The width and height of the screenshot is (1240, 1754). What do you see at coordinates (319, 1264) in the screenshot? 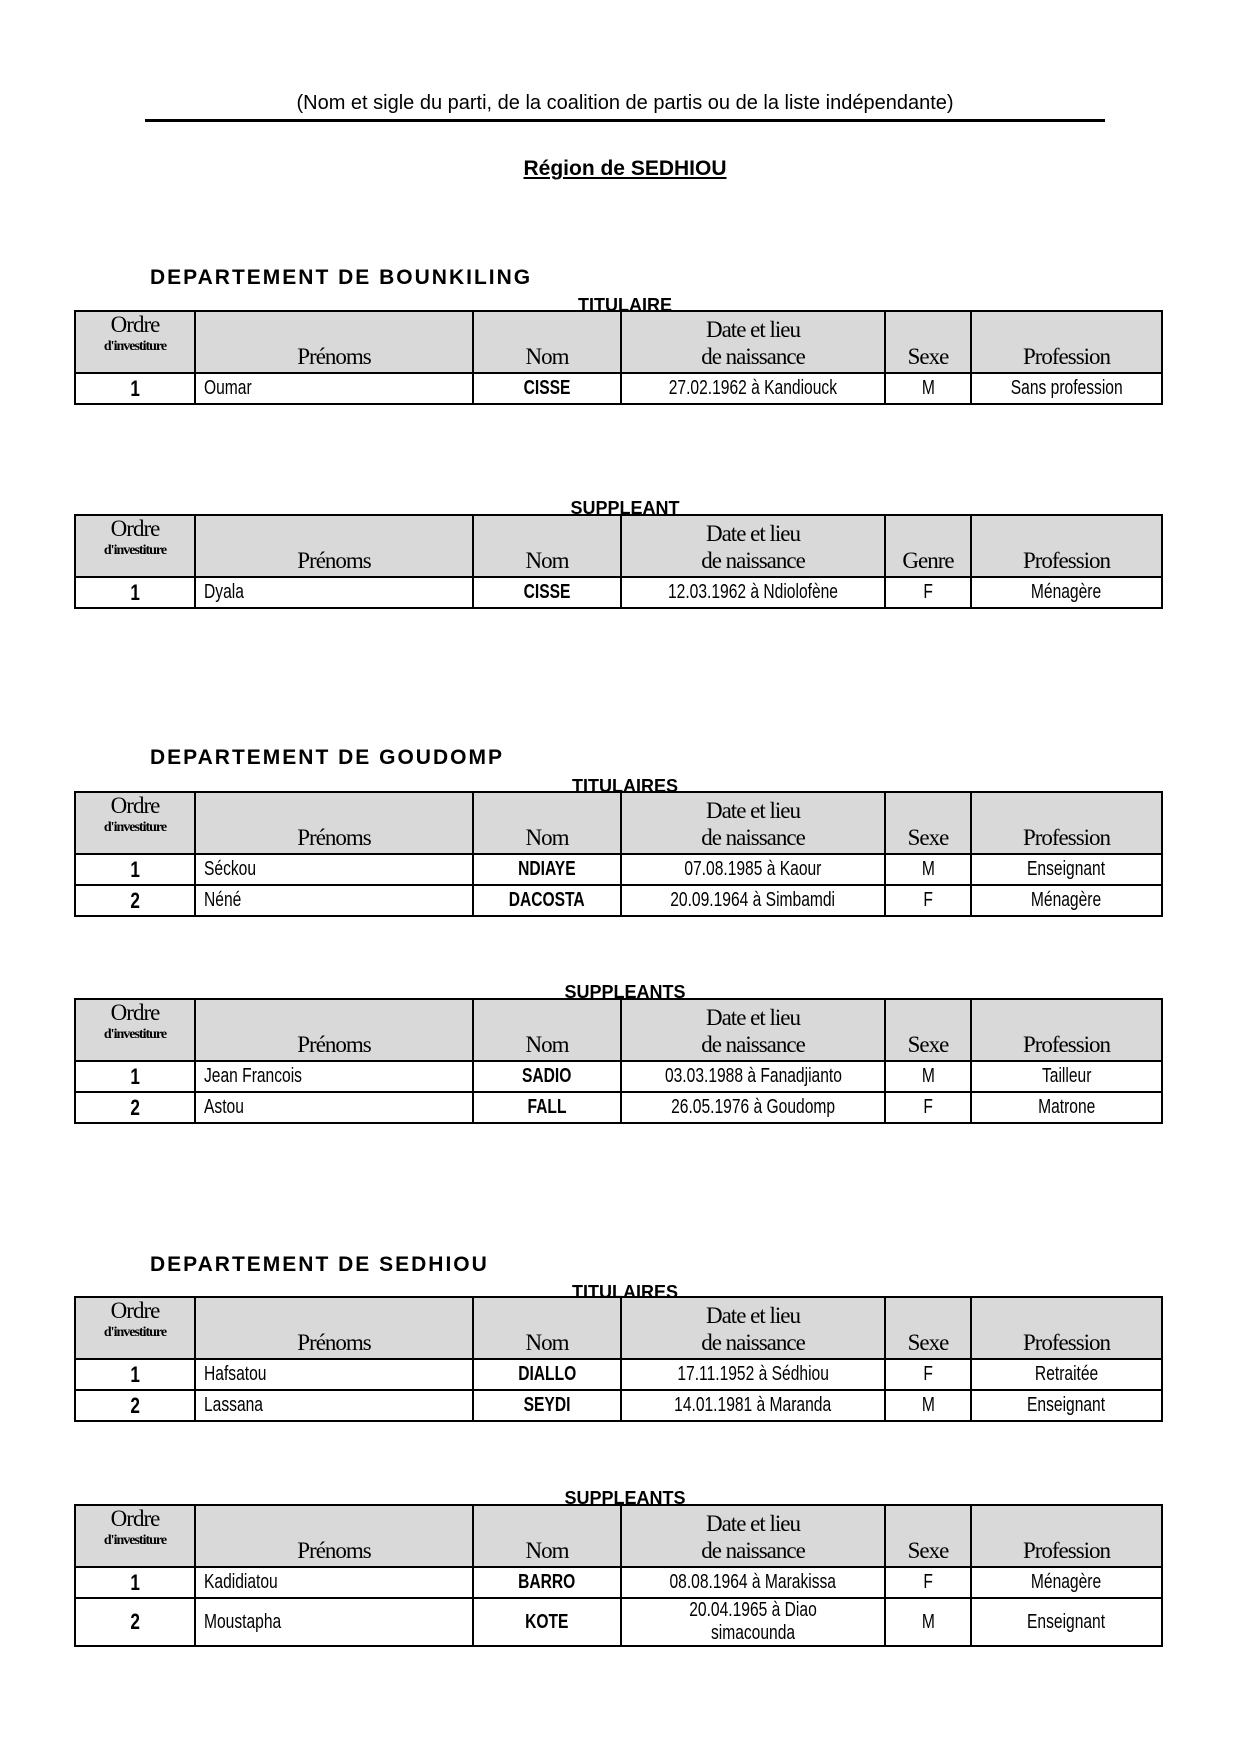
I see `department-title: DEPARTEMENT DE SEDHIOU` at bounding box center [319, 1264].